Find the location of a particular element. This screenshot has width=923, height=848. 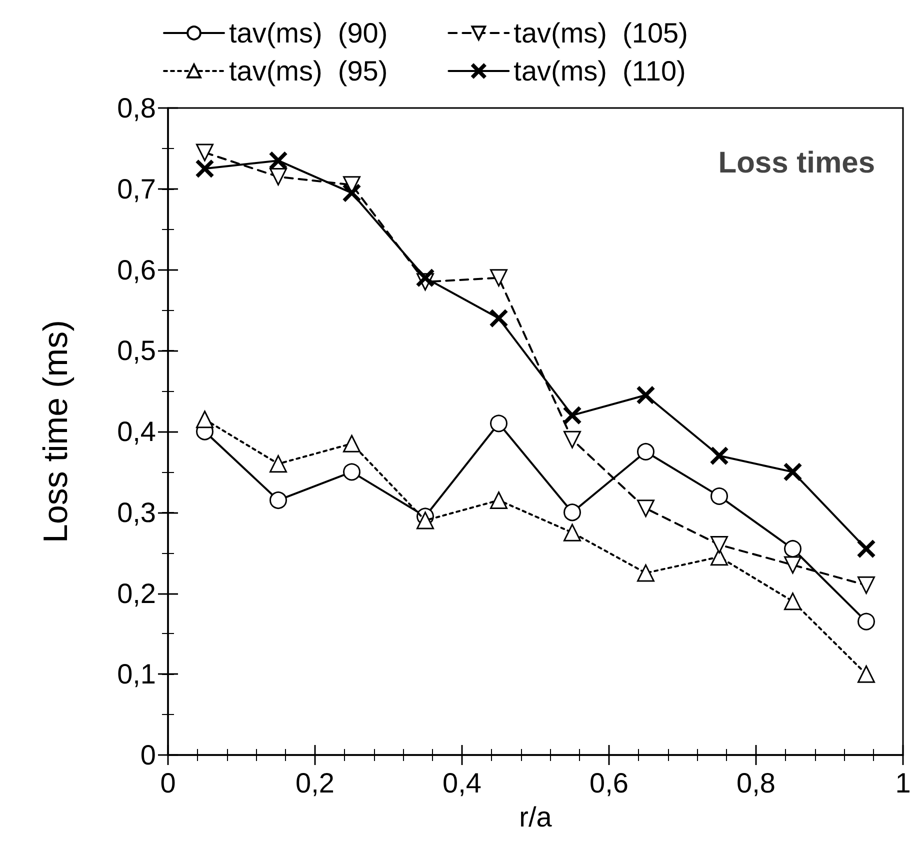

legend-label: tav(ms) (90) is located at coordinates (308, 33).